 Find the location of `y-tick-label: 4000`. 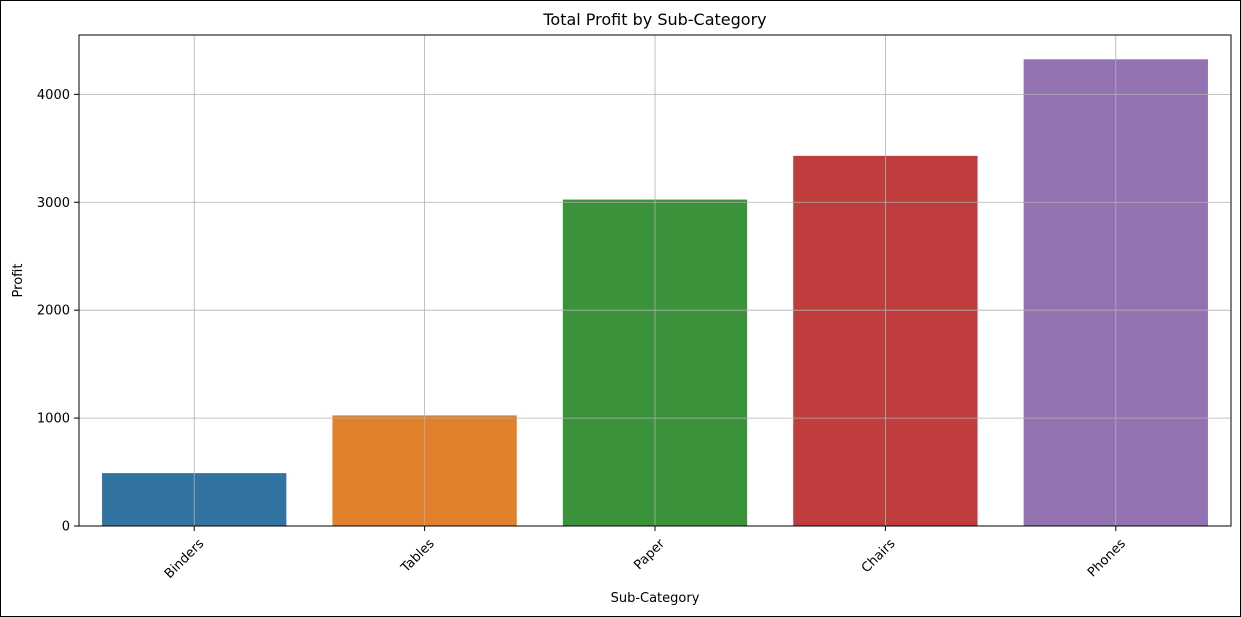

y-tick-label: 4000 is located at coordinates (53, 95).